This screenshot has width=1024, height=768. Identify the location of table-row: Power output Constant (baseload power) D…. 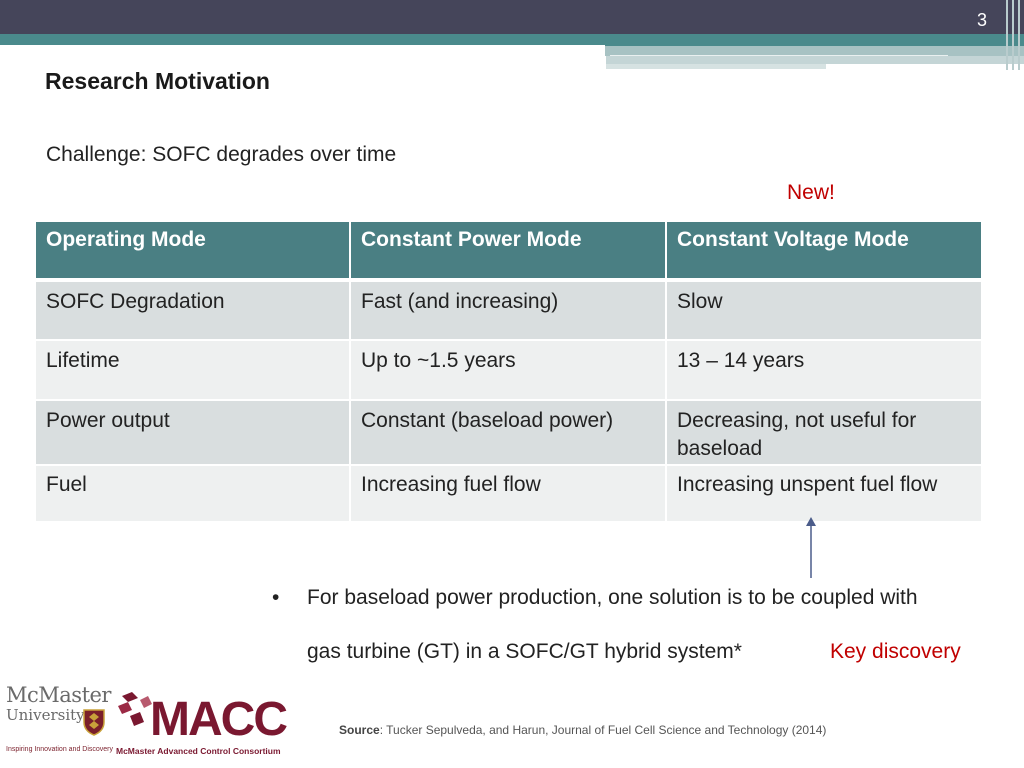
(508, 433).